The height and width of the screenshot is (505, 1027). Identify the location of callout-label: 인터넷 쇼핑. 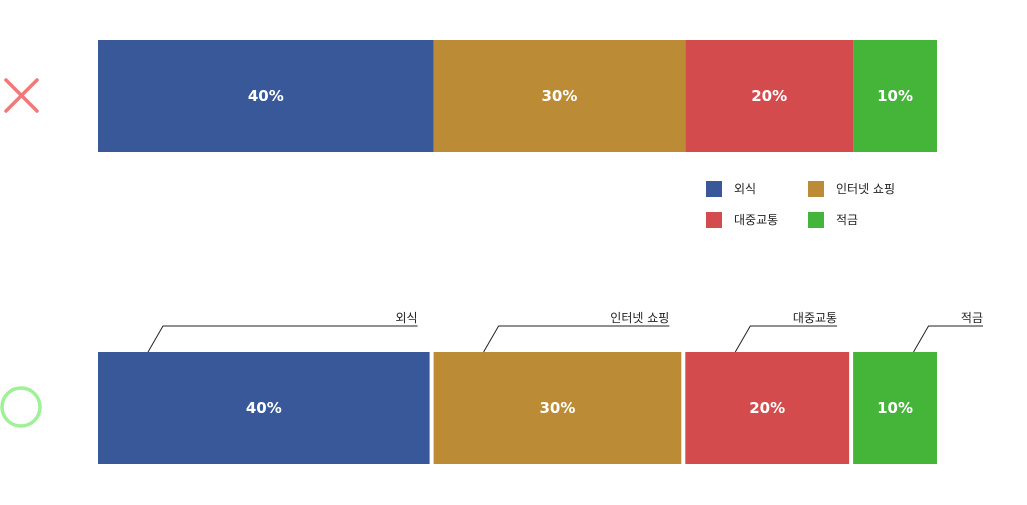
(639, 318).